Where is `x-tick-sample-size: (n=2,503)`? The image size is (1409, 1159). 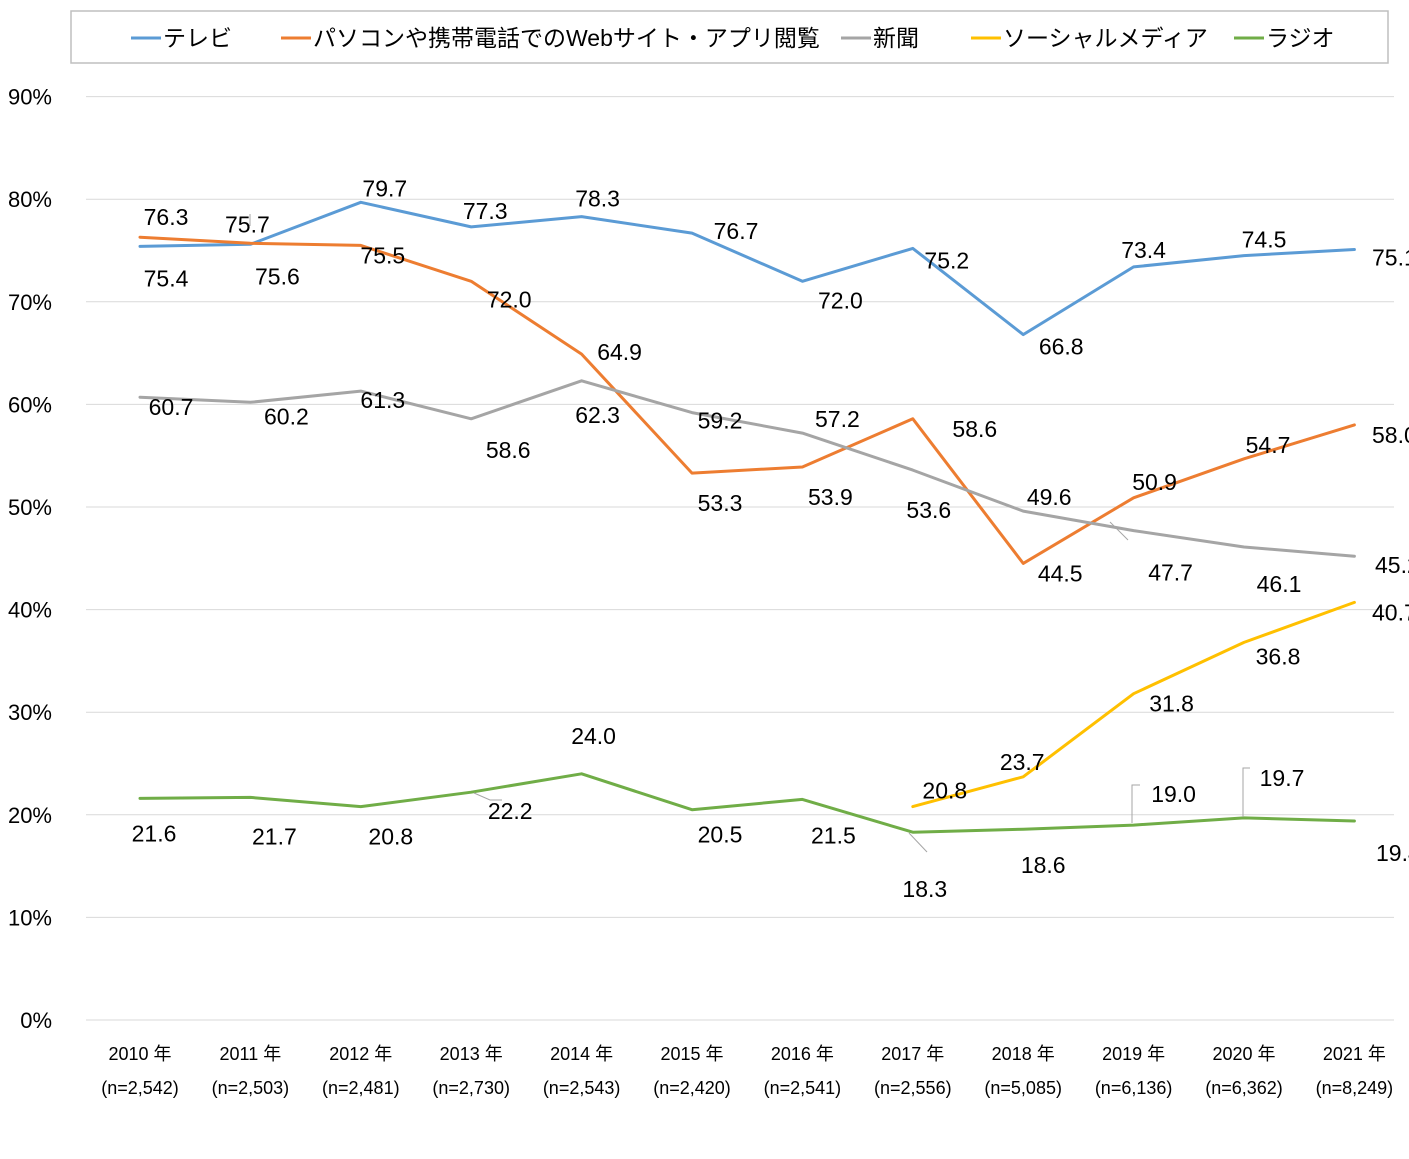 x-tick-sample-size: (n=2,503) is located at coordinates (251, 1088).